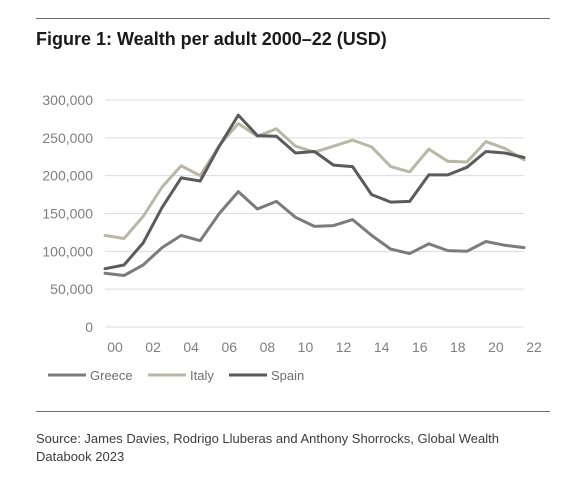 The height and width of the screenshot is (482, 567). I want to click on x-axis-ticks: 00 02 04 06 08 10 12 14 16 18 20 22, so click(324, 347).